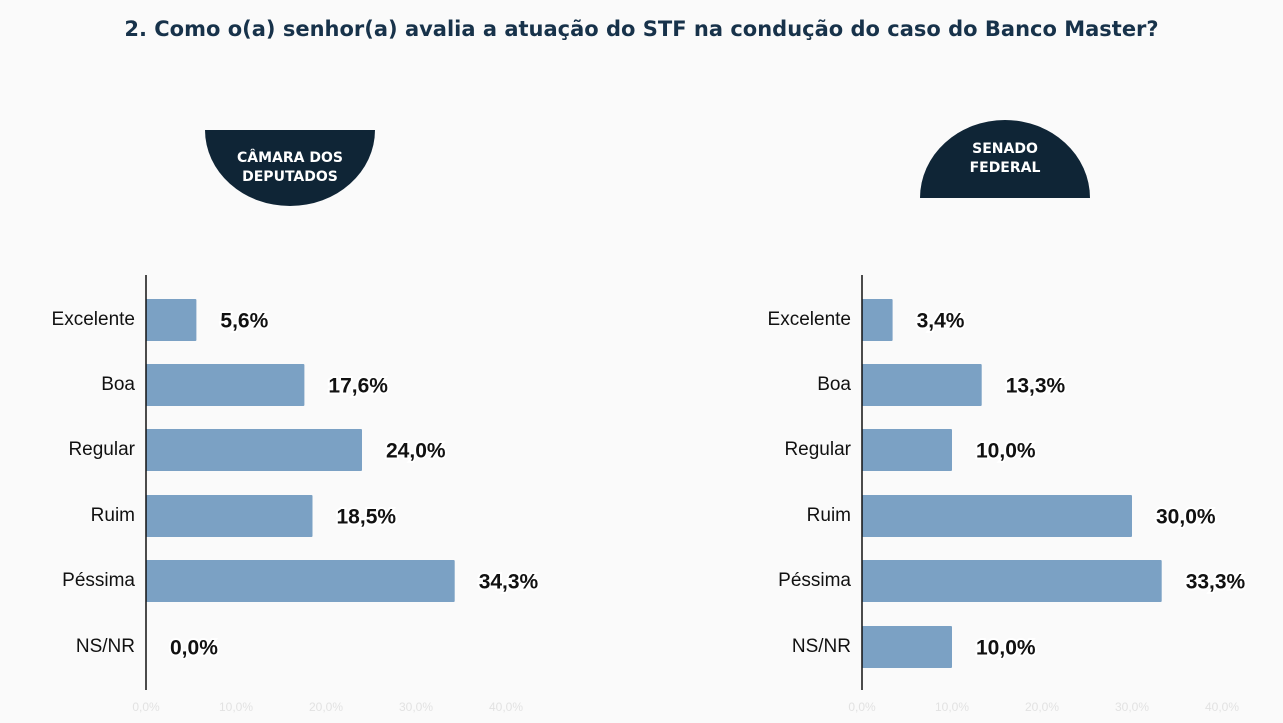 The height and width of the screenshot is (723, 1283). I want to click on value-label: 17,6%, so click(358, 386).